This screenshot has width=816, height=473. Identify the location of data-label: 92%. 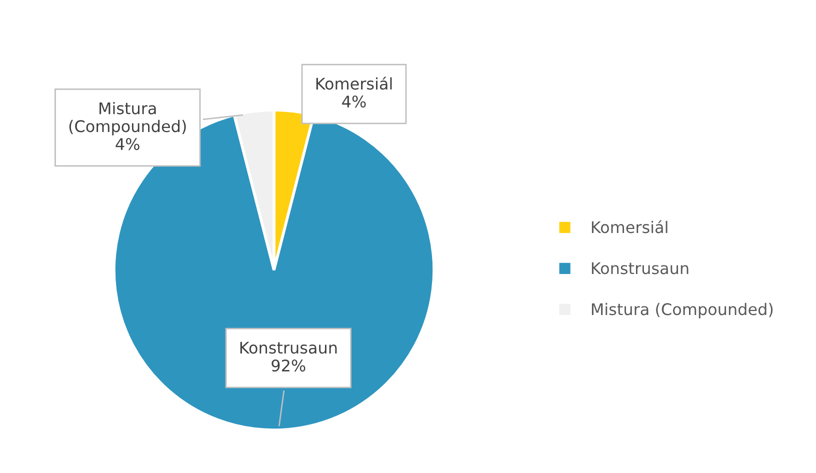
(289, 365).